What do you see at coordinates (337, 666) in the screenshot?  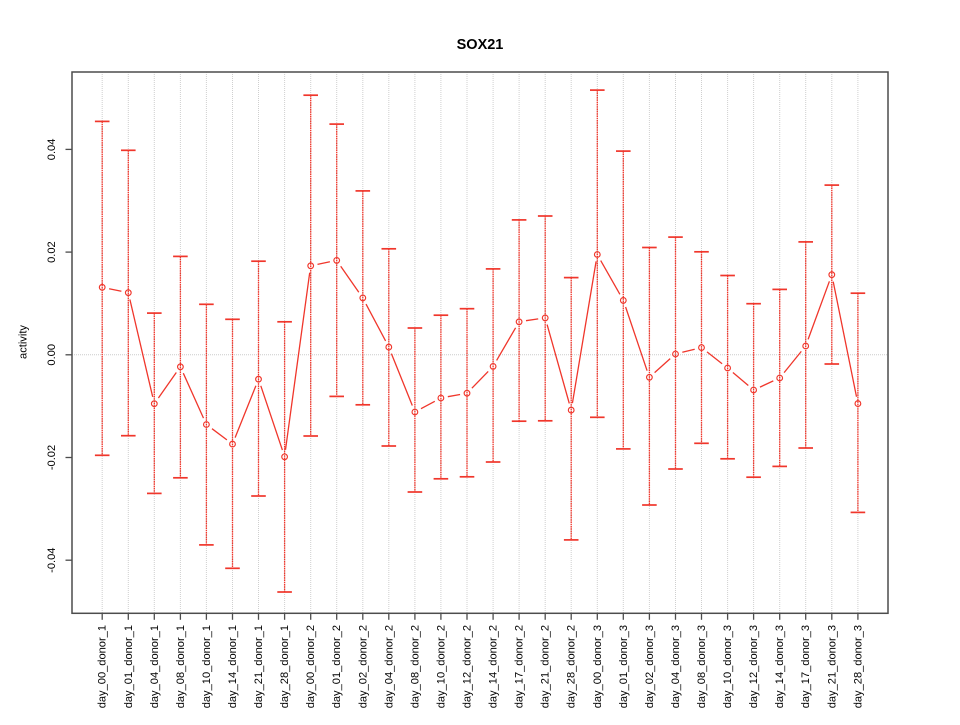 I see `svg-text: day_01_donor_2` at bounding box center [337, 666].